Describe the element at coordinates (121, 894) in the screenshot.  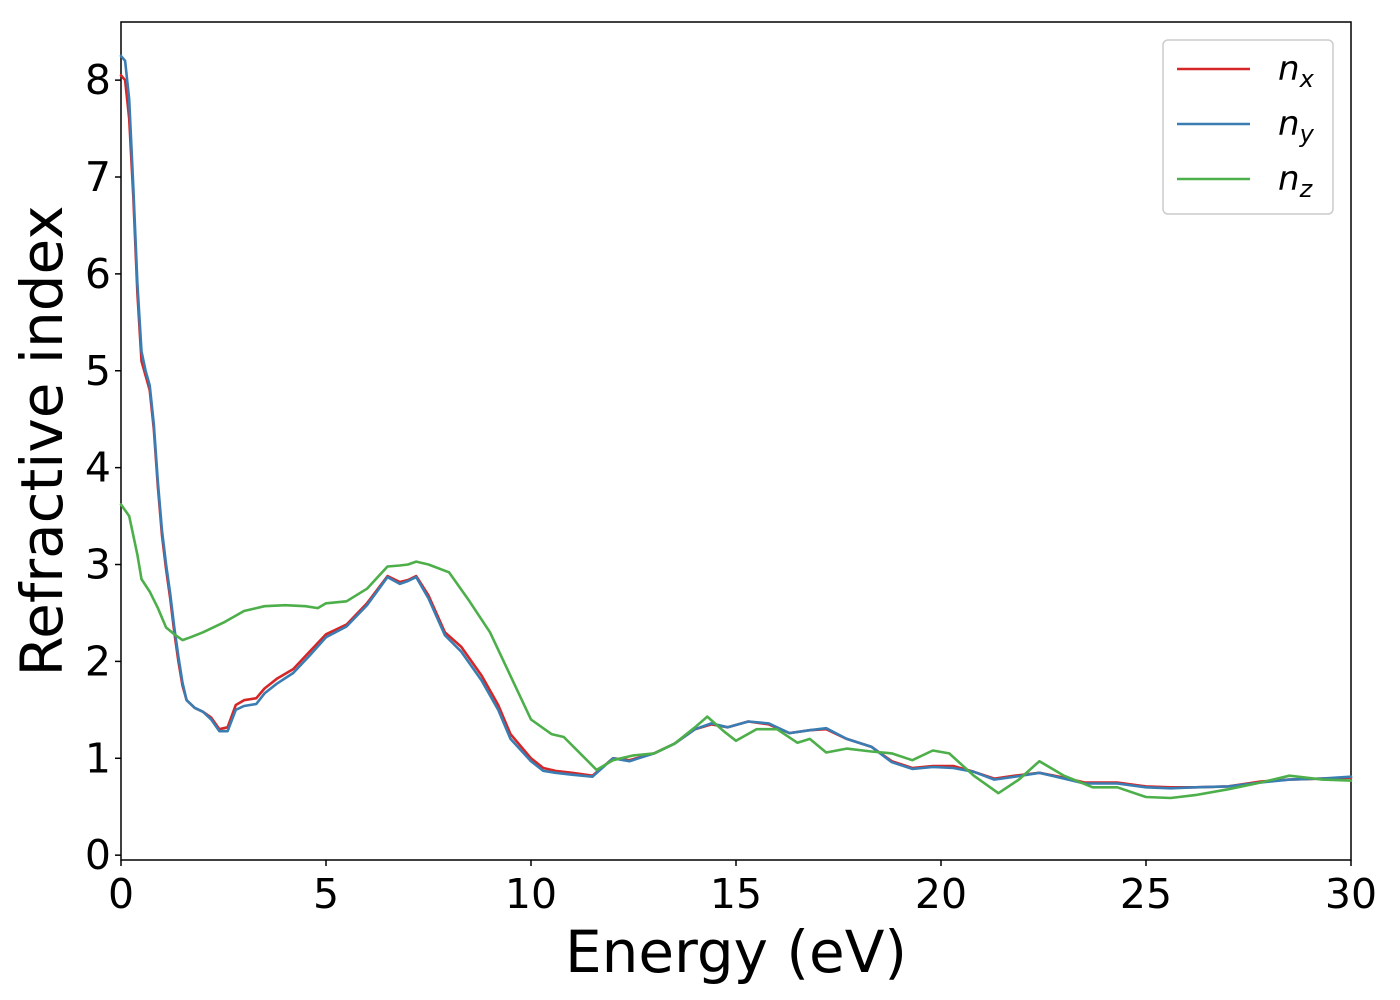
I see `x-tick-label: 0` at that location.